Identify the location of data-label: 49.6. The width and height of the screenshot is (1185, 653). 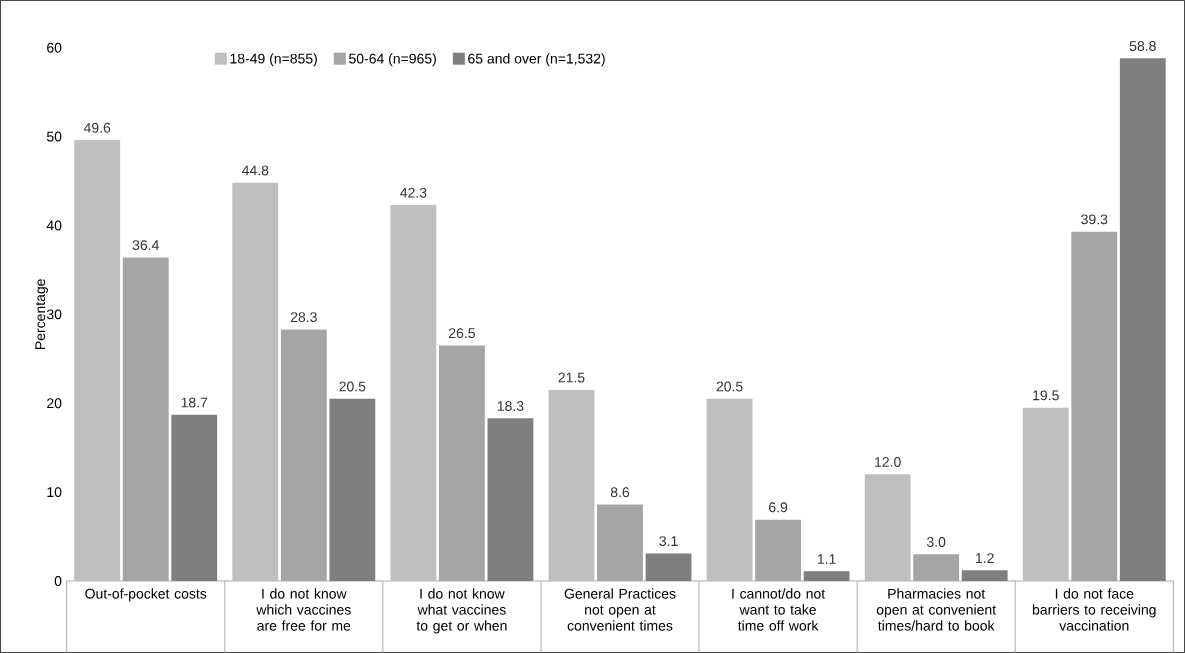
(97, 127).